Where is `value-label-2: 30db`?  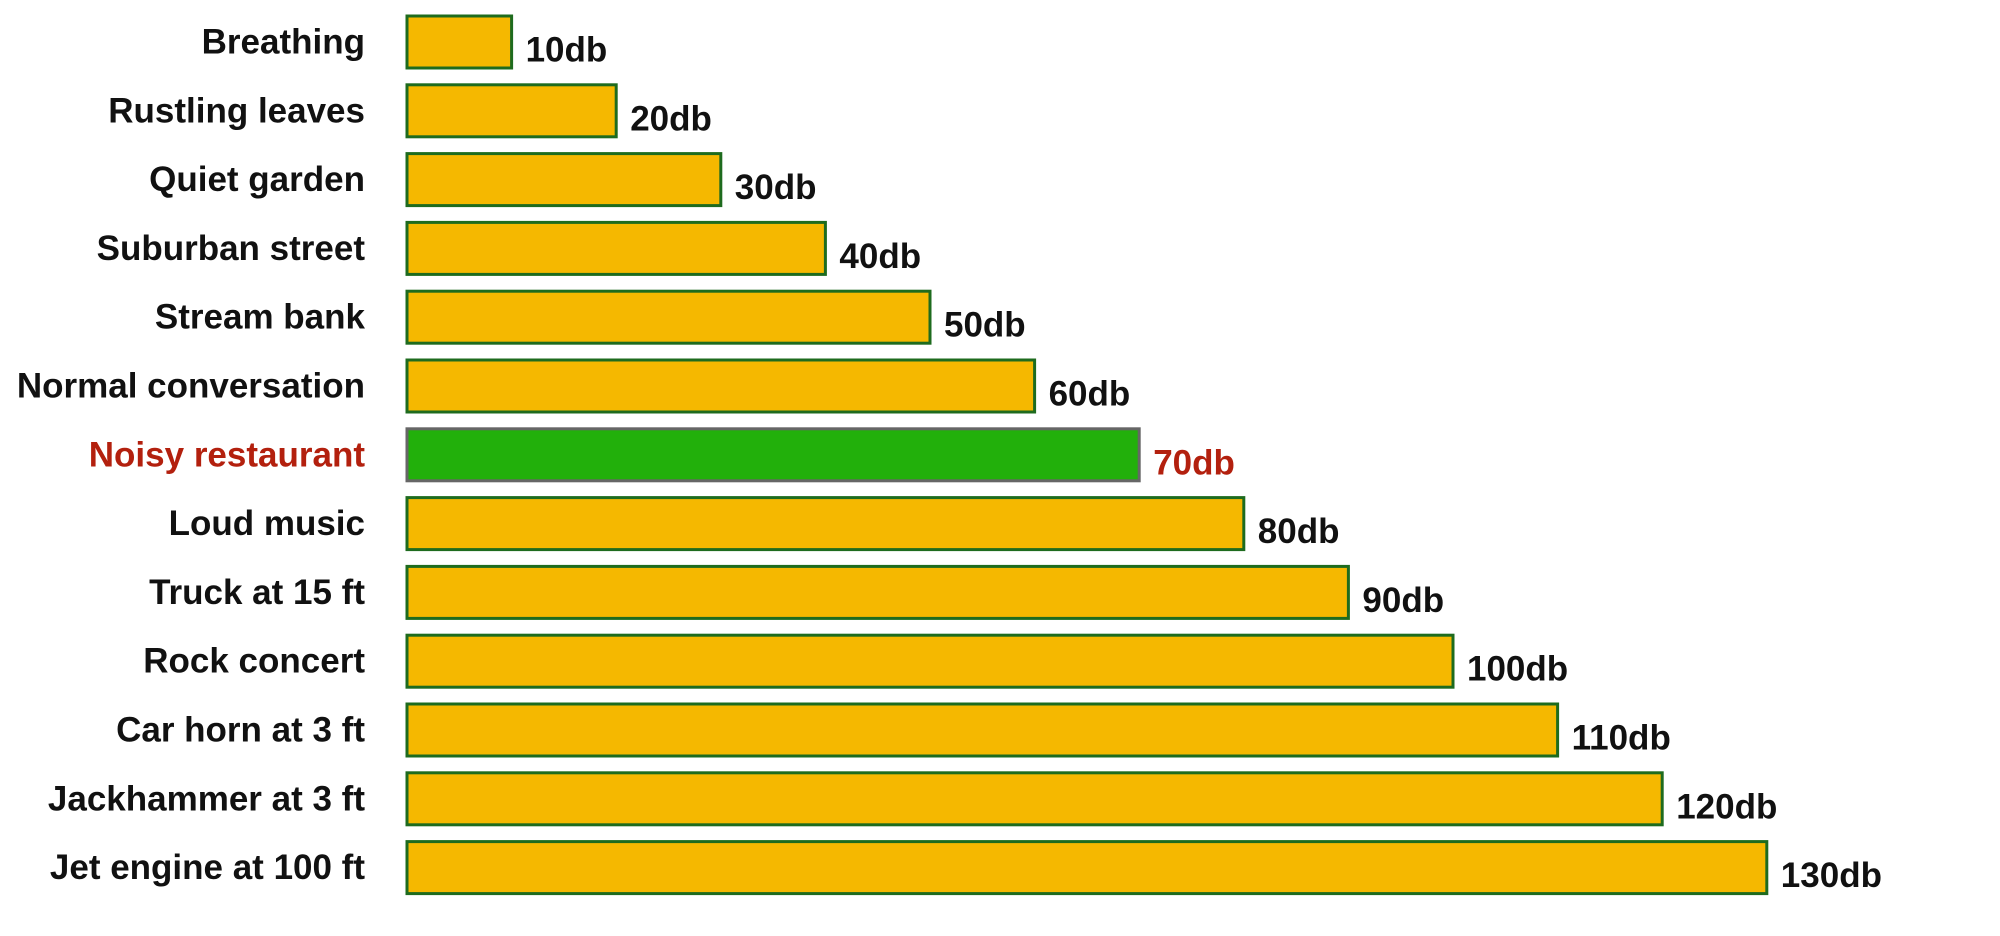
value-label-2: 30db is located at coordinates (776, 187).